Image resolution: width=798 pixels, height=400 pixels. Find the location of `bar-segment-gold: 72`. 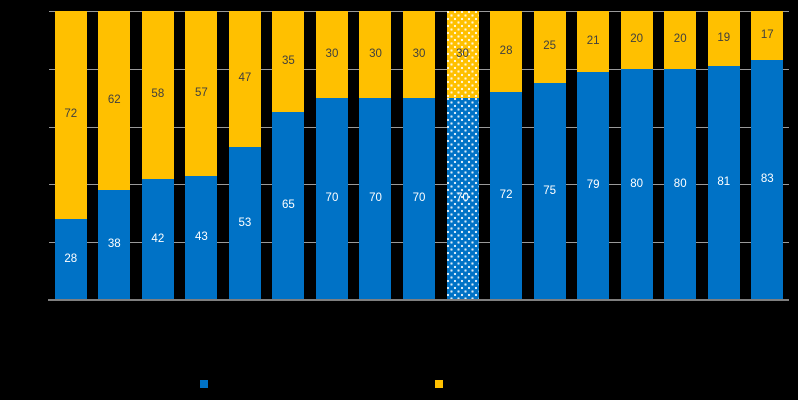

bar-segment-gold: 72 is located at coordinates (70, 115).